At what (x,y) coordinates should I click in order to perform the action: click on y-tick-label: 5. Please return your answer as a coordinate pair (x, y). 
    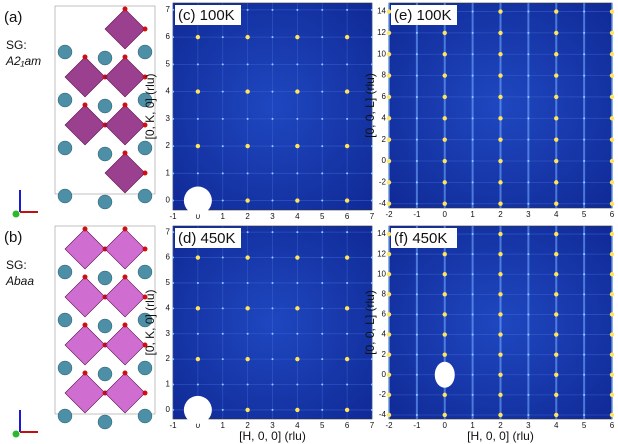
    Looking at the image, I should click on (168, 63).